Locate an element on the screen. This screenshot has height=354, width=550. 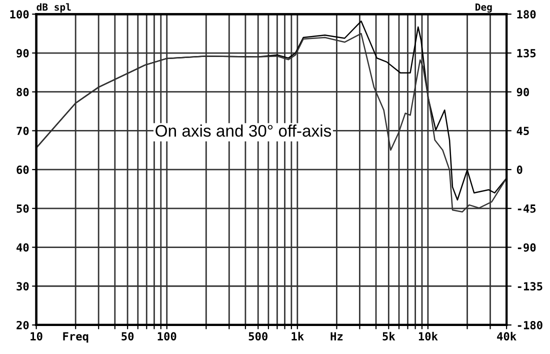
x-tick-label: Hz is located at coordinates (336, 336).